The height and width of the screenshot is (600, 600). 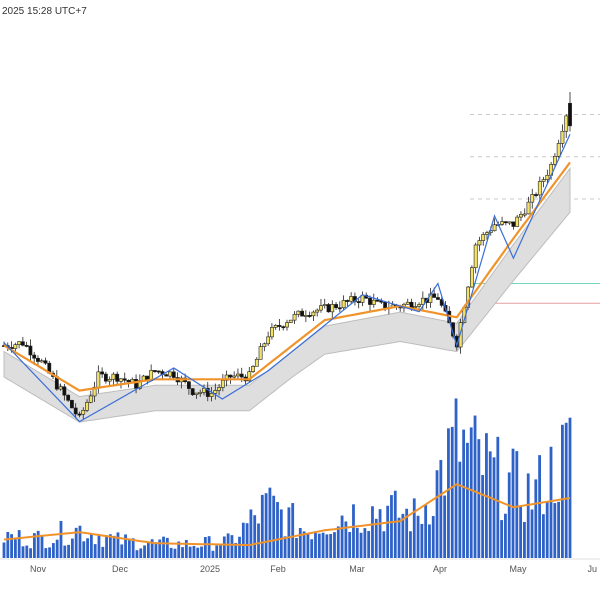 What do you see at coordinates (313, 569) in the screenshot?
I see `x-axis-labels: Nov Dec 2025 Feb Mar Apr May Ju` at bounding box center [313, 569].